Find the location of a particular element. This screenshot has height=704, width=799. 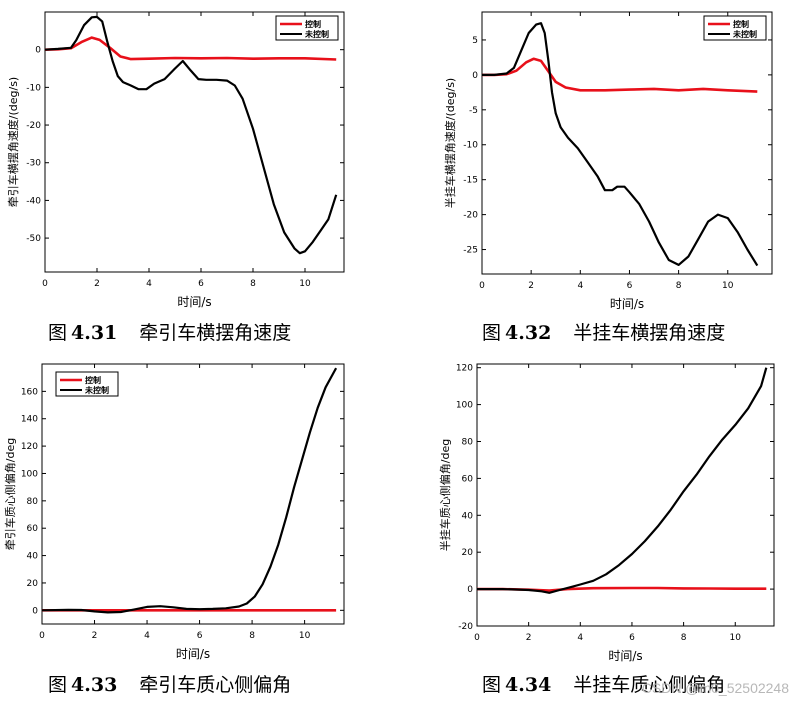

y-tick-label: -10 is located at coordinates (470, 146).